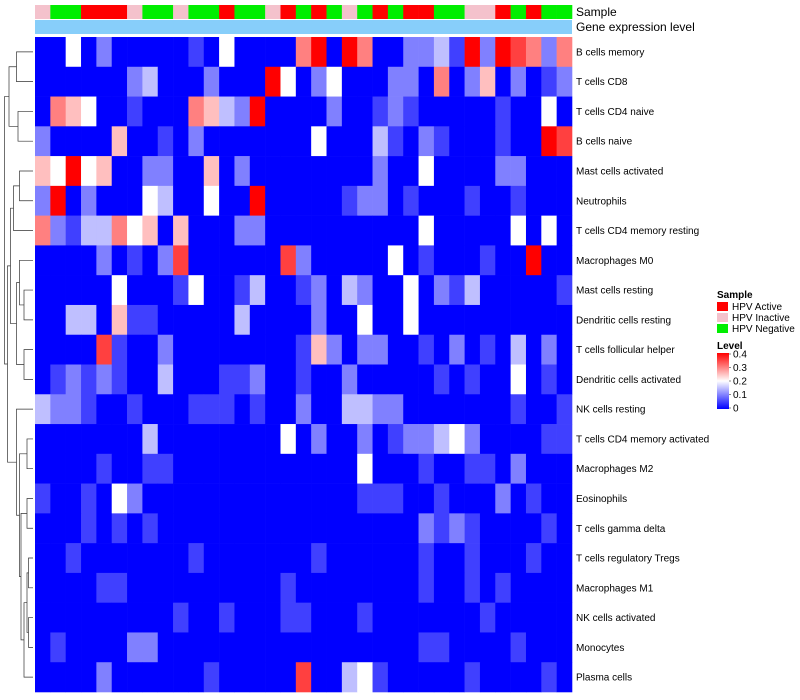 This screenshot has width=800, height=700. What do you see at coordinates (621, 529) in the screenshot?
I see `row-label: T cells gamma delta` at bounding box center [621, 529].